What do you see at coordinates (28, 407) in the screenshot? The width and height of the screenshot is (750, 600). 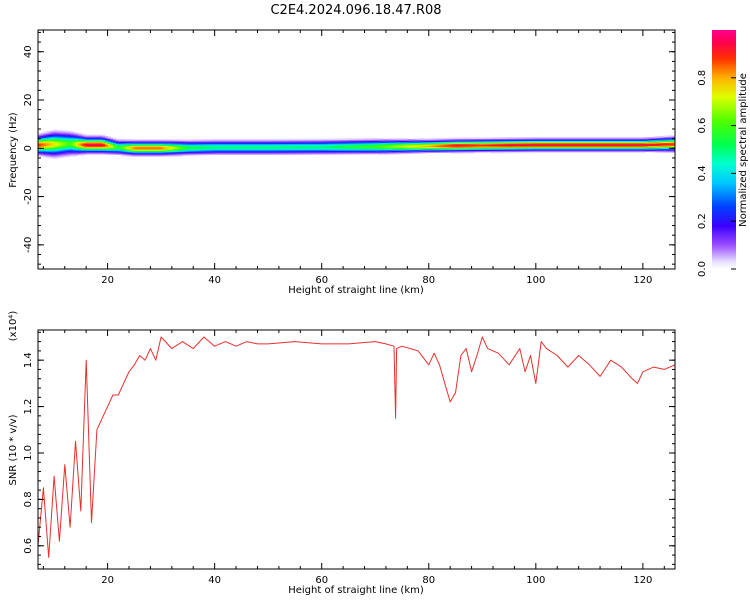 I see `y-tick-label: 1.2` at bounding box center [28, 407].